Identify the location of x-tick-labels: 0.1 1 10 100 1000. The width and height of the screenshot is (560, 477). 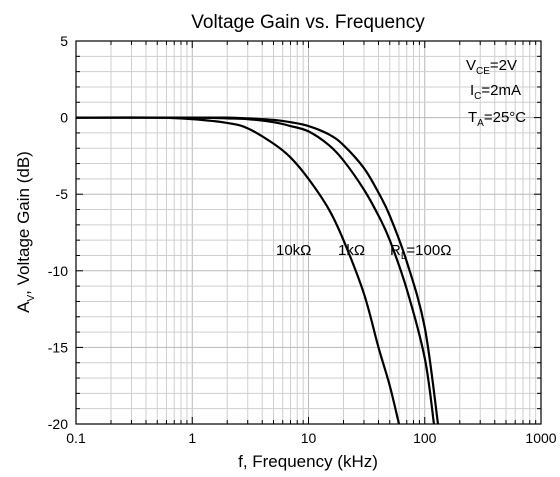
(311, 438).